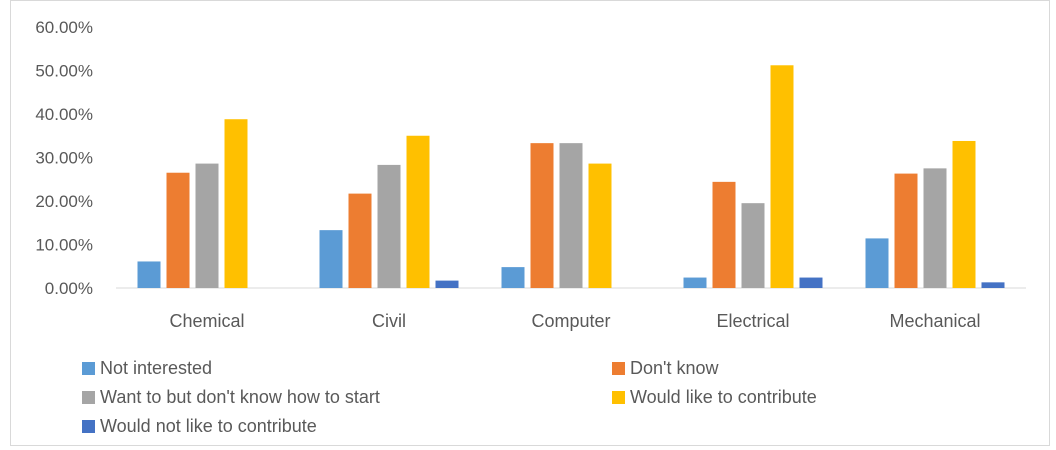 The width and height of the screenshot is (1056, 450). Describe the element at coordinates (389, 321) in the screenshot. I see `category-label: Civil` at that location.